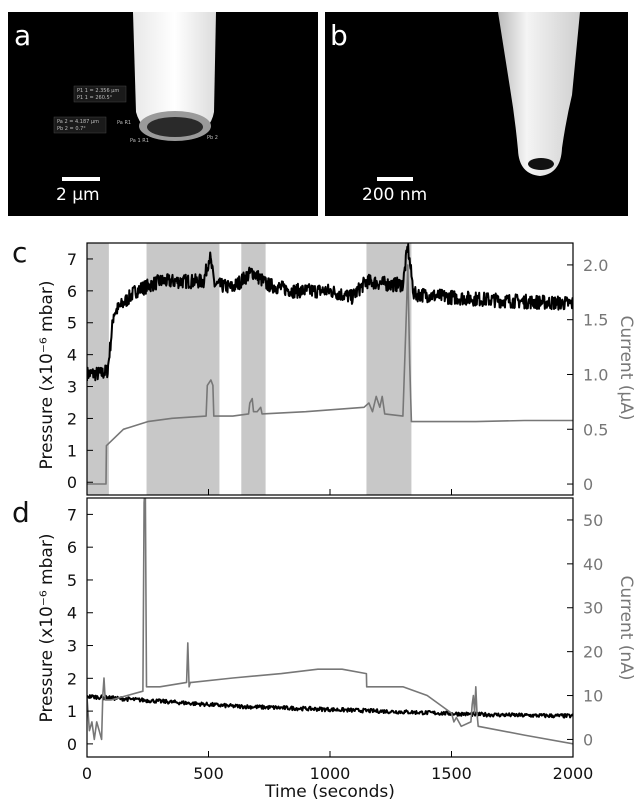 The image size is (636, 804). What do you see at coordinates (21, 512) in the screenshot?
I see `panel-letter-d: d` at bounding box center [21, 512].